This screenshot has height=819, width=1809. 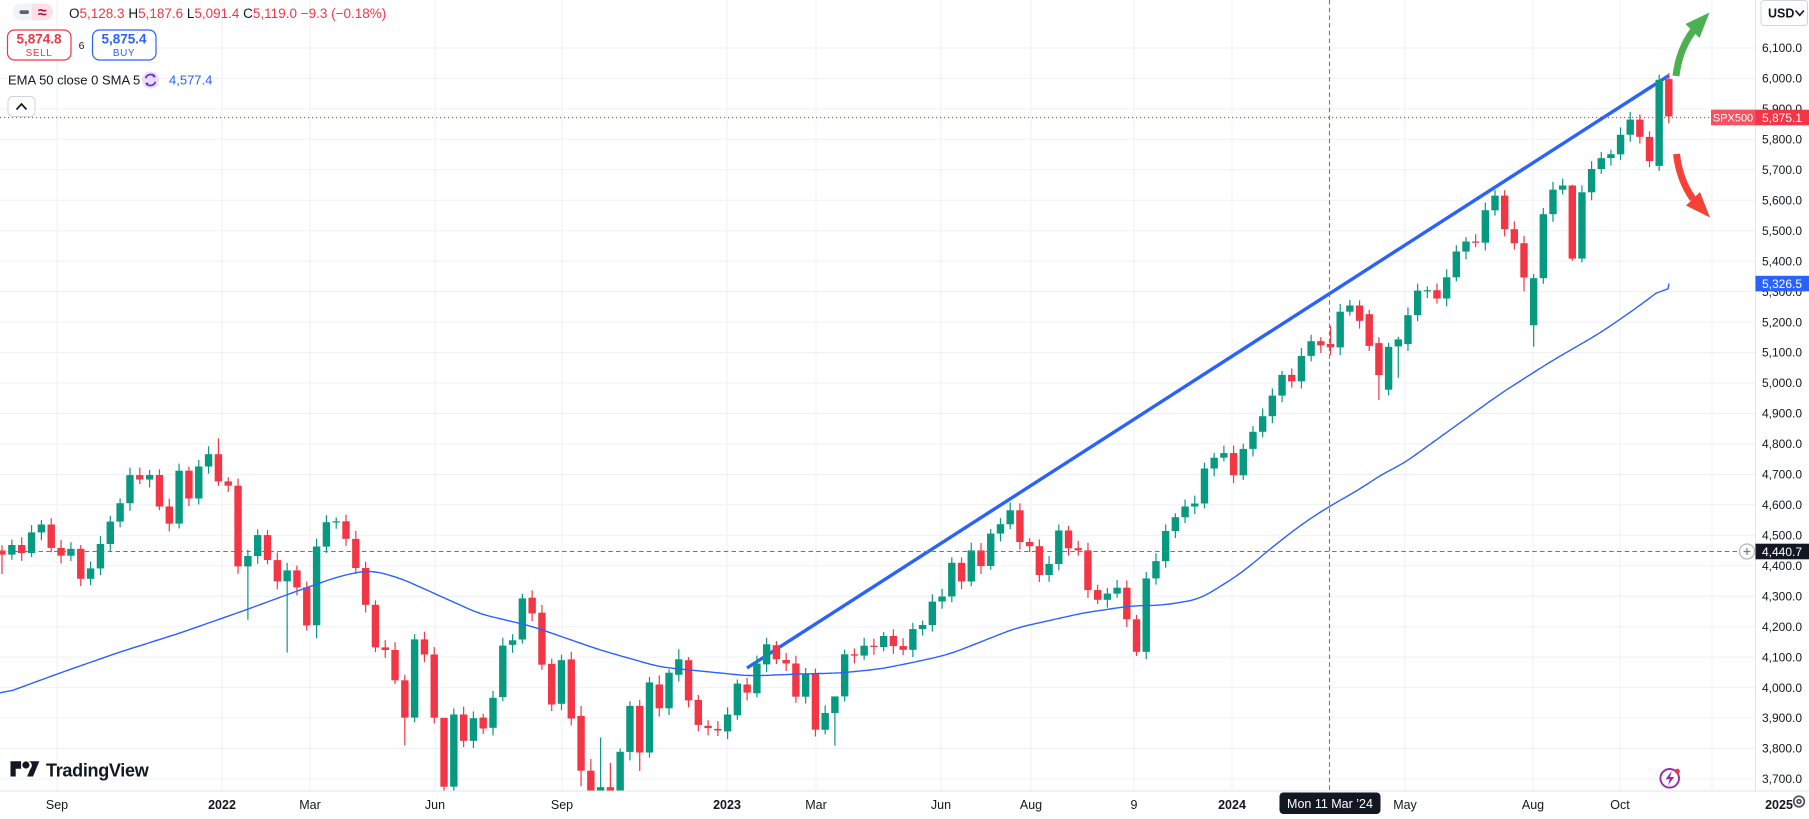 What do you see at coordinates (1782, 118) in the screenshot?
I see `svg-text: 5,875.1` at bounding box center [1782, 118].